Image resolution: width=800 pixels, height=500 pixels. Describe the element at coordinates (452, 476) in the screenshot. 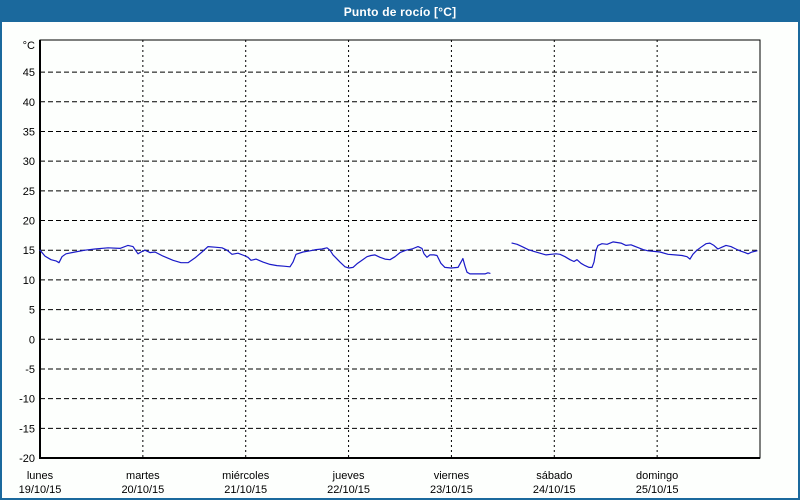

I see `x-weekday-label: viernes` at that location.